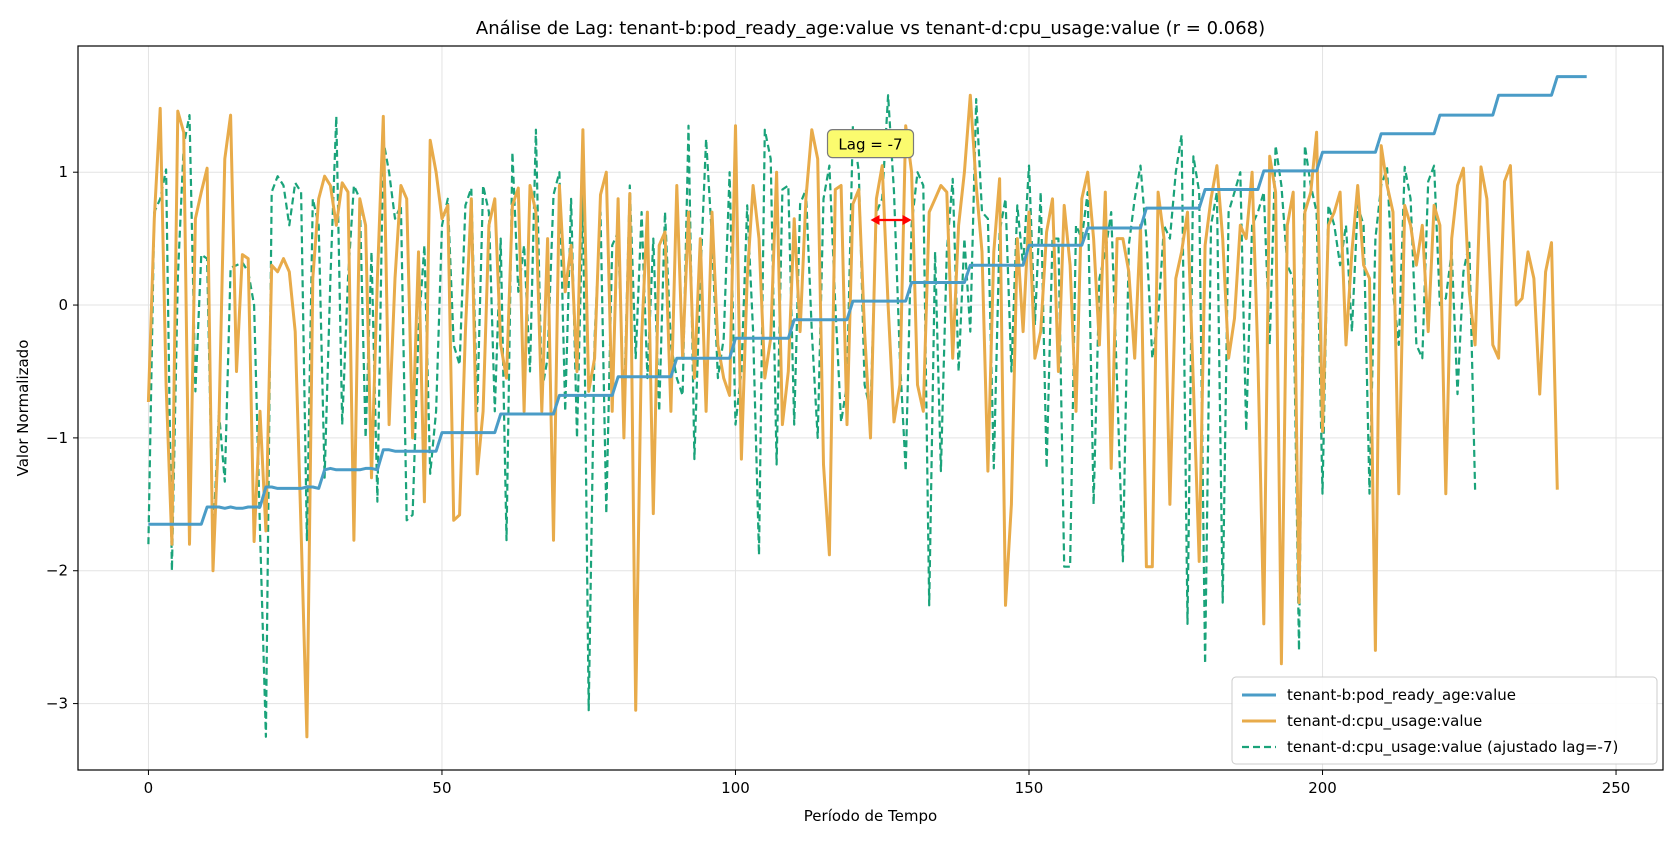  I want to click on x-tick-label: 0, so click(149, 788).